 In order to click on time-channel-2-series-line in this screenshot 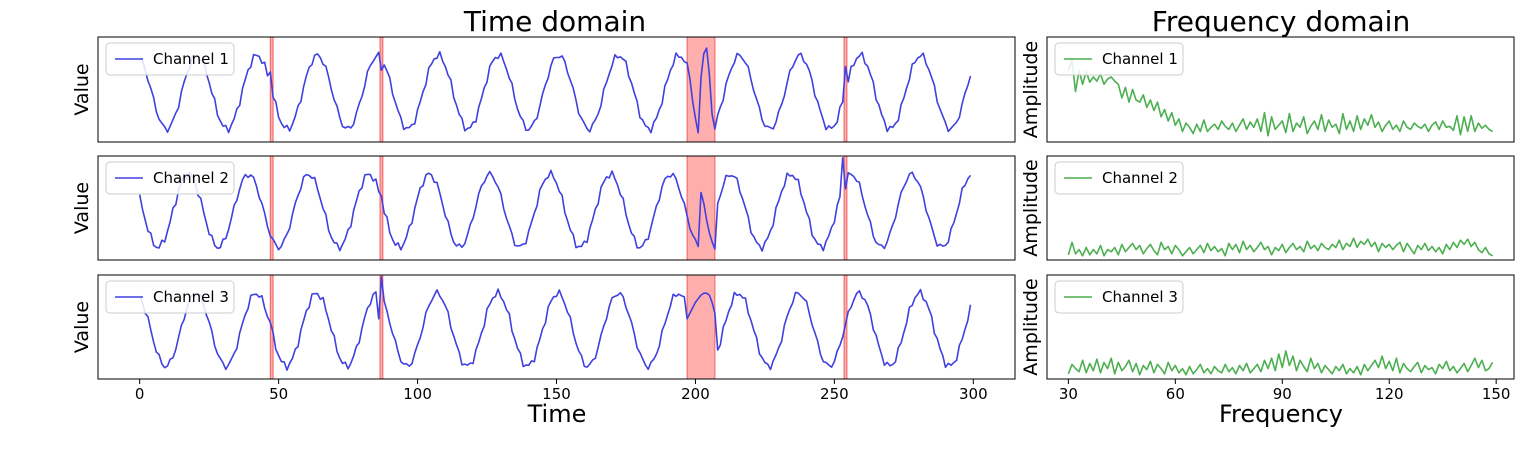, I will do `click(555, 204)`.